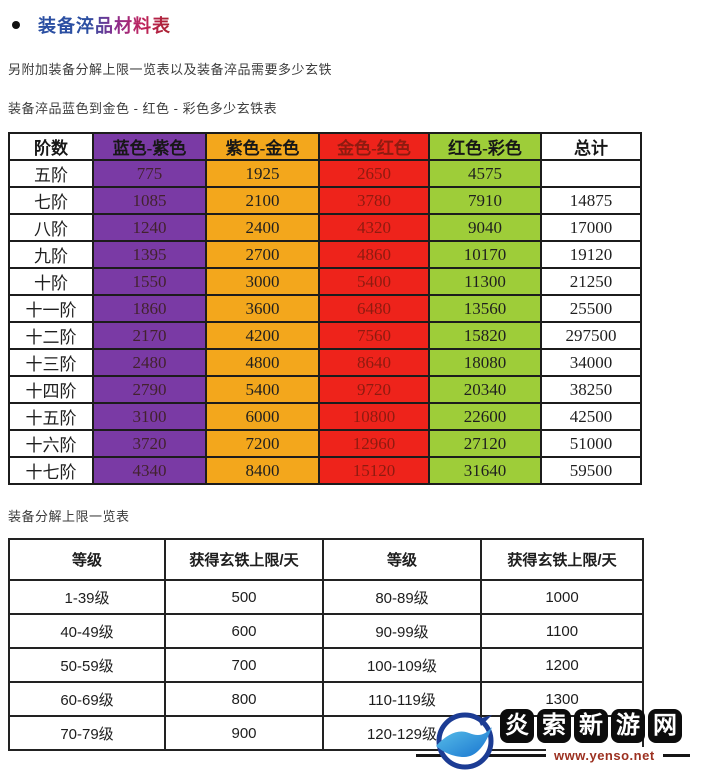  What do you see at coordinates (604, 756) in the screenshot?
I see `site-url: www.yenso.net` at bounding box center [604, 756].